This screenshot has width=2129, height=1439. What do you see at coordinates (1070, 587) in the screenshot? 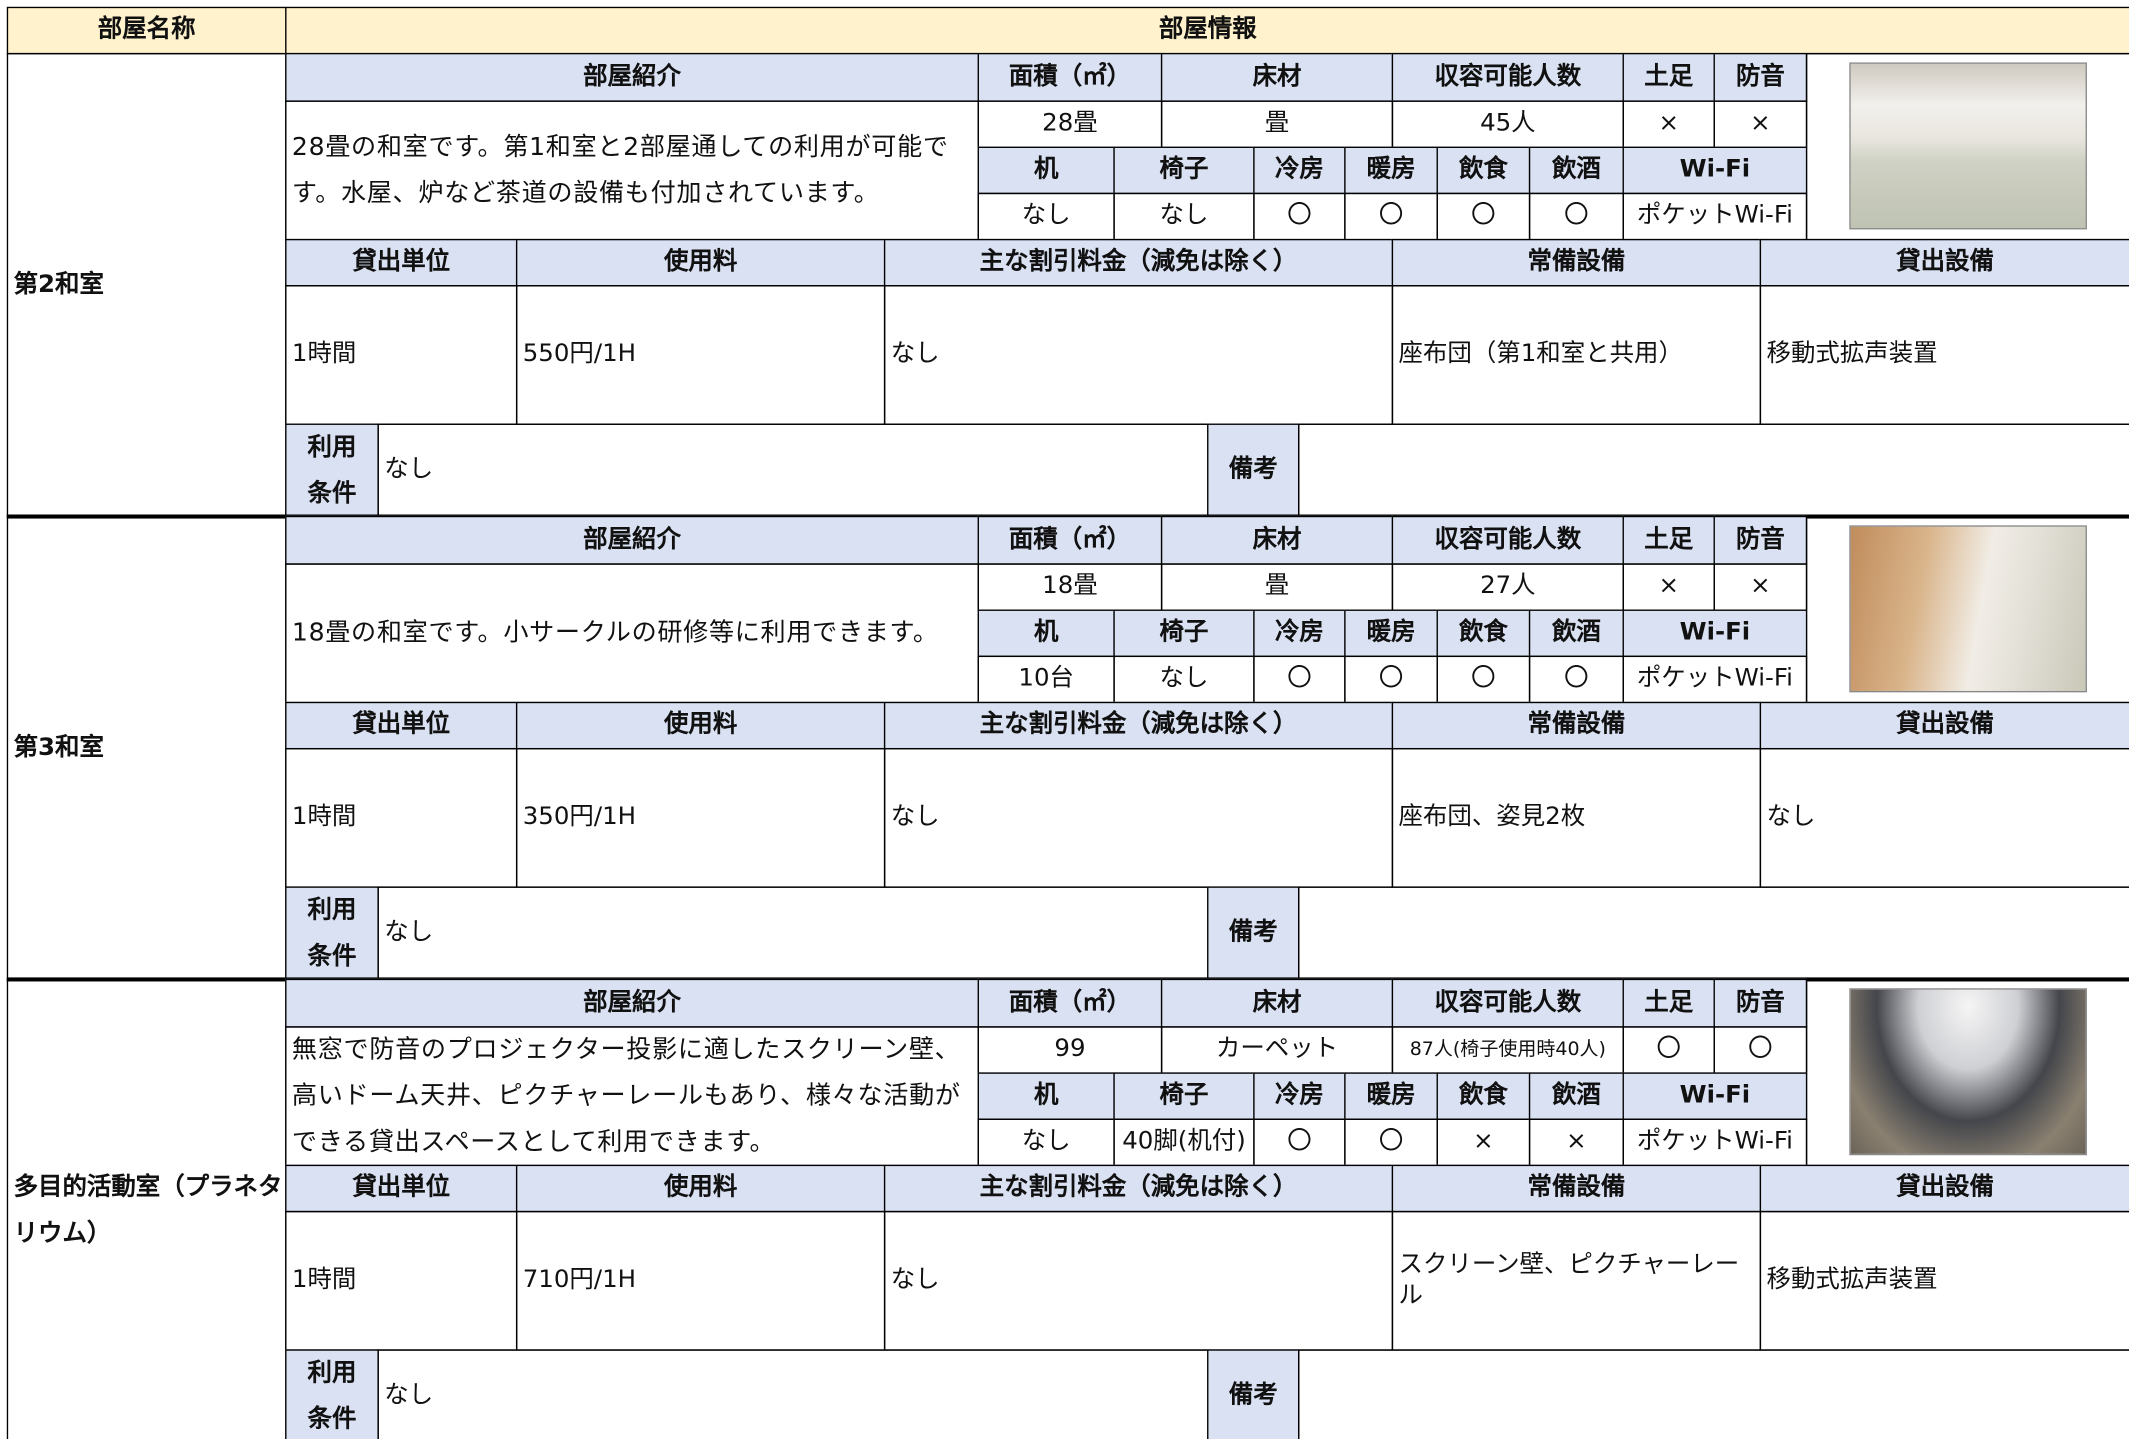
I see `area-value: 18畳` at bounding box center [1070, 587].